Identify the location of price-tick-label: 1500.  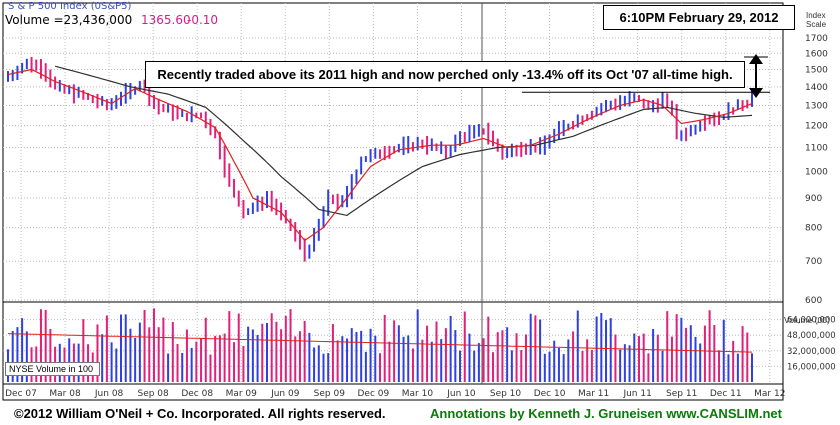
(816, 70).